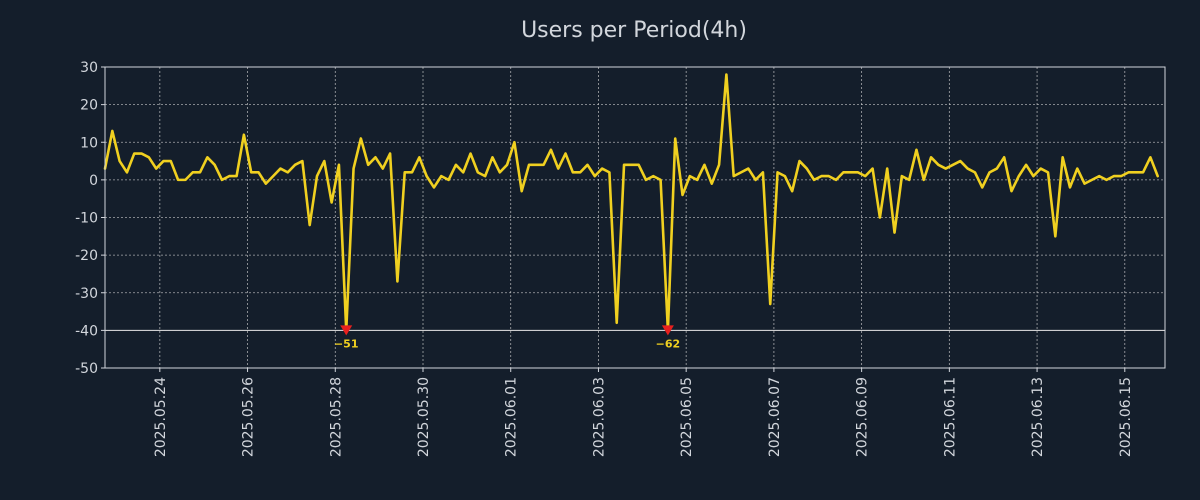 The image size is (1200, 500). I want to click on x-tick-label: 2025.06.15, so click(1126, 417).